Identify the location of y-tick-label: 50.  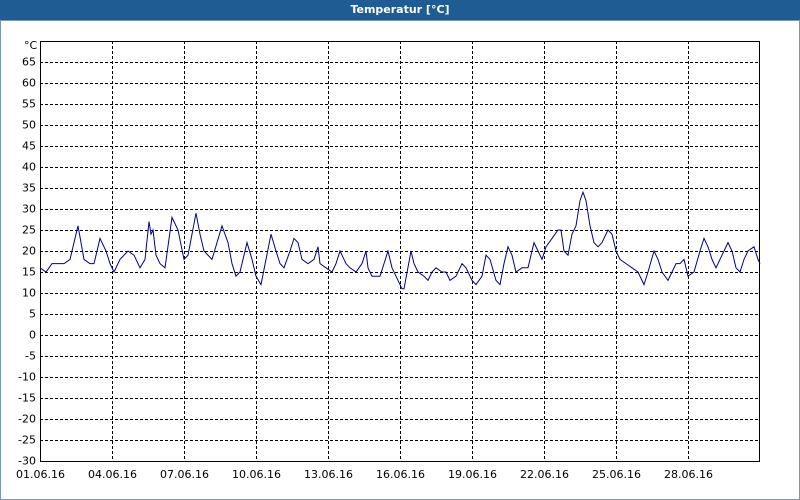
(29, 125).